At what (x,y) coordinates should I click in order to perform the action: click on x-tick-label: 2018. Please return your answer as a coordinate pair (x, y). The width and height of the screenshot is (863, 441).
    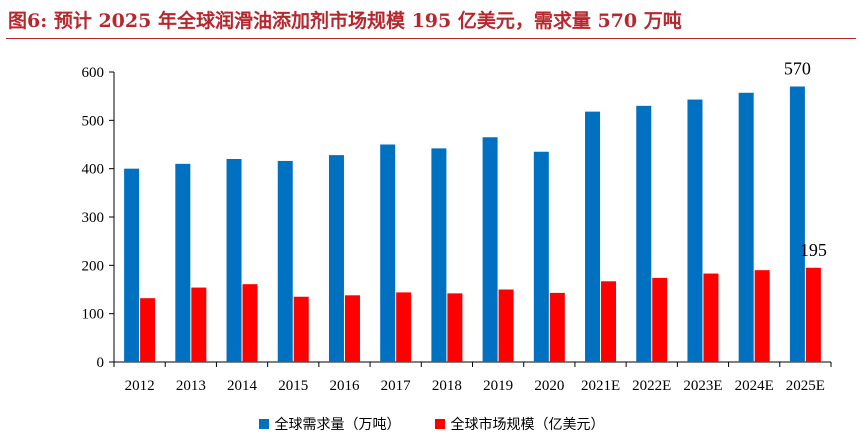
    Looking at the image, I should click on (447, 386).